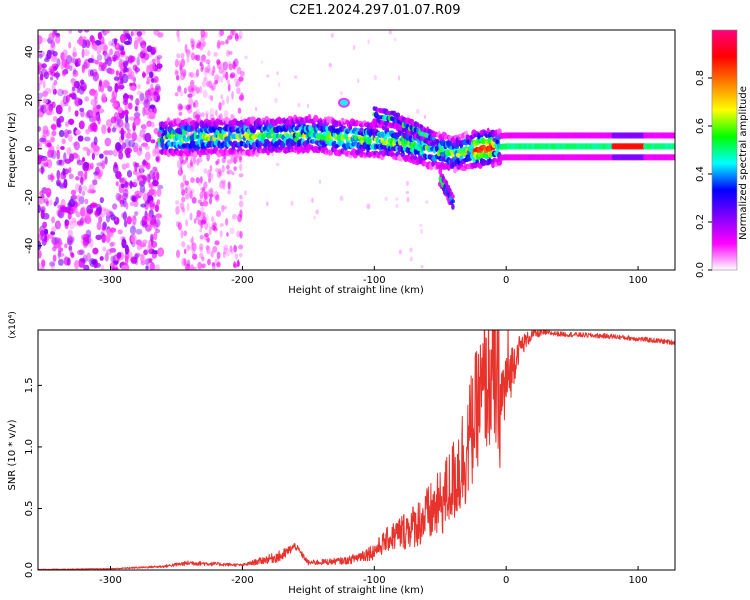 The width and height of the screenshot is (750, 600). What do you see at coordinates (33, 149) in the screenshot?
I see `spectrogram-y-ticks: -40 -20 0 20 40` at bounding box center [33, 149].